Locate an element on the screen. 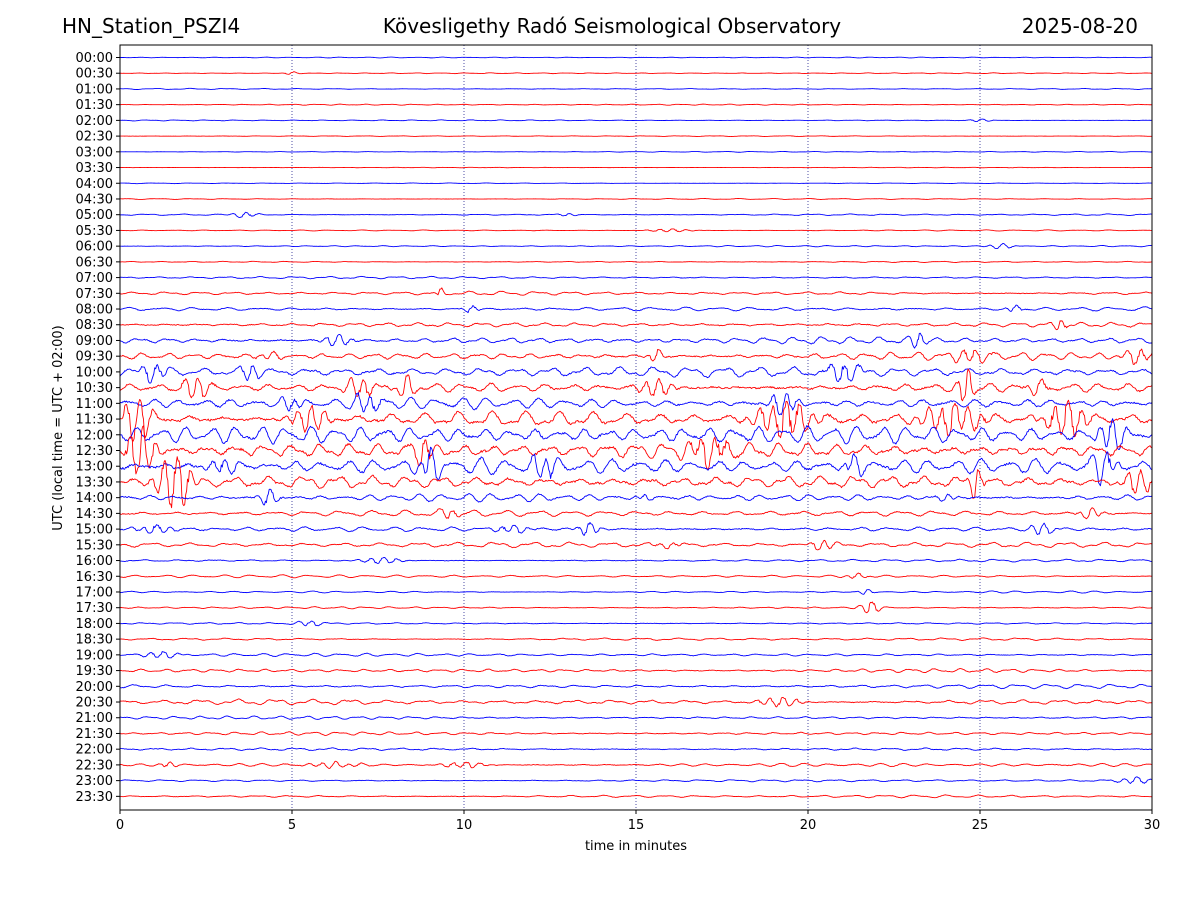 The height and width of the screenshot is (900, 1200). date-title: 2025-08-20 is located at coordinates (1079, 26).